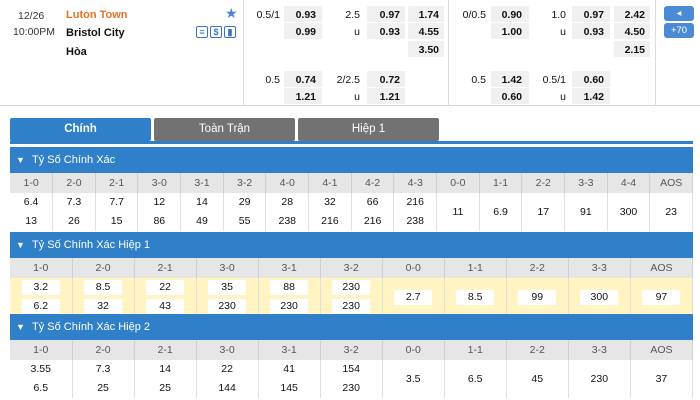 This screenshot has width=700, height=400. Describe the element at coordinates (159, 221) in the screenshot. I see `odds-cell: 86` at that location.